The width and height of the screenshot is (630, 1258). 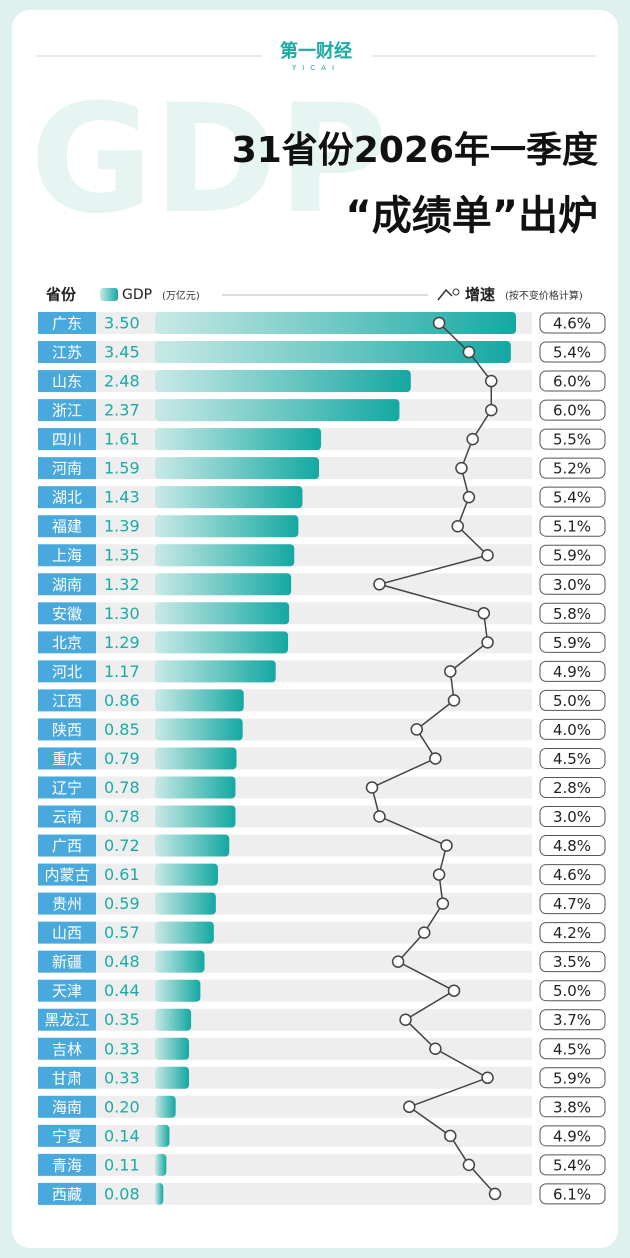 What do you see at coordinates (122, 1077) in the screenshot?
I see `value-label: 0.33` at bounding box center [122, 1077].